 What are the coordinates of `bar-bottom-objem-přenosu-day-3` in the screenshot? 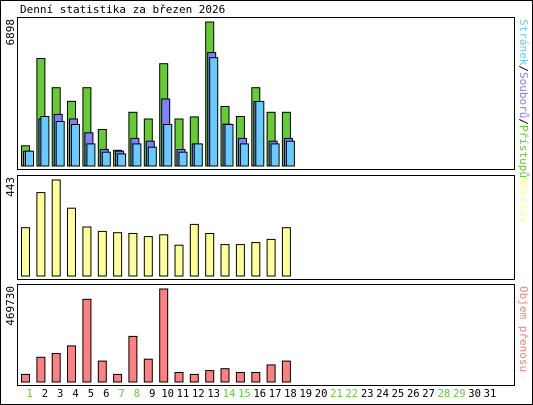 It's located at (56, 368).